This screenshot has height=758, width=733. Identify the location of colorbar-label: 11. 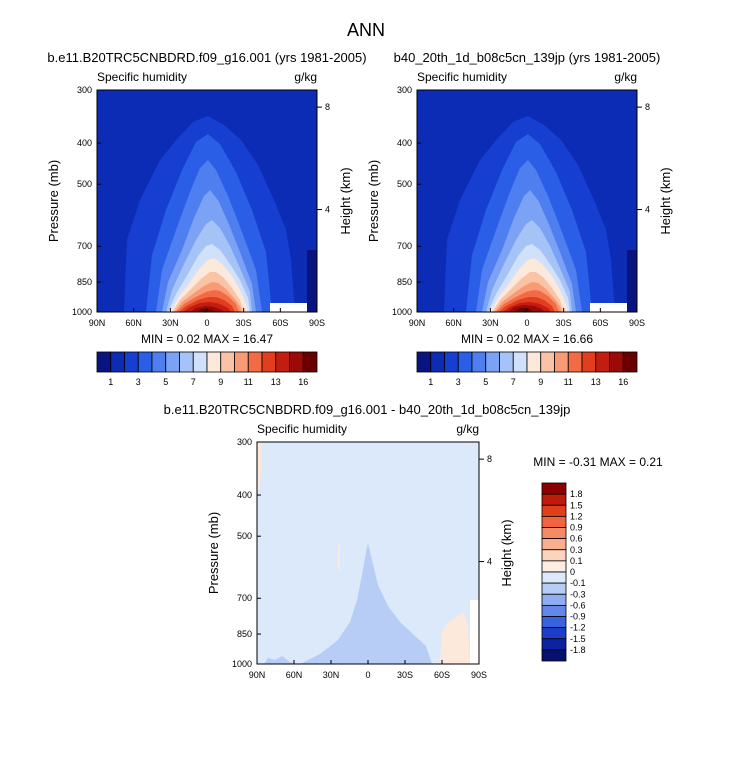
(568, 382).